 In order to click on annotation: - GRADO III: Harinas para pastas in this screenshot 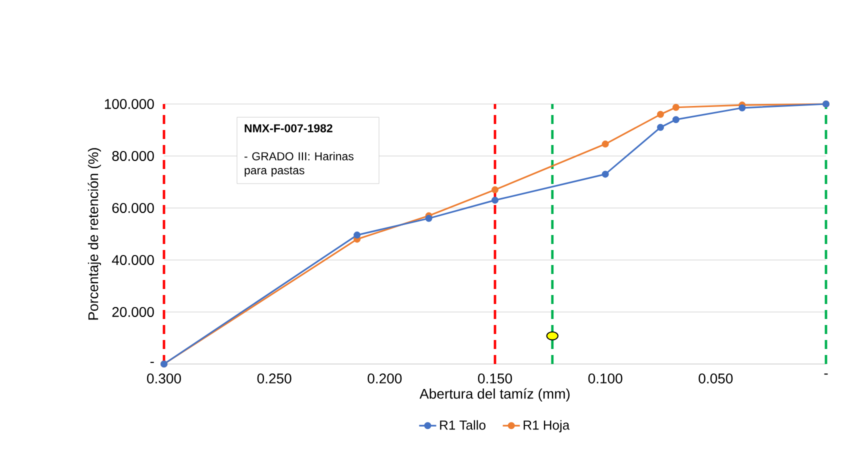, I will do `click(299, 164)`.